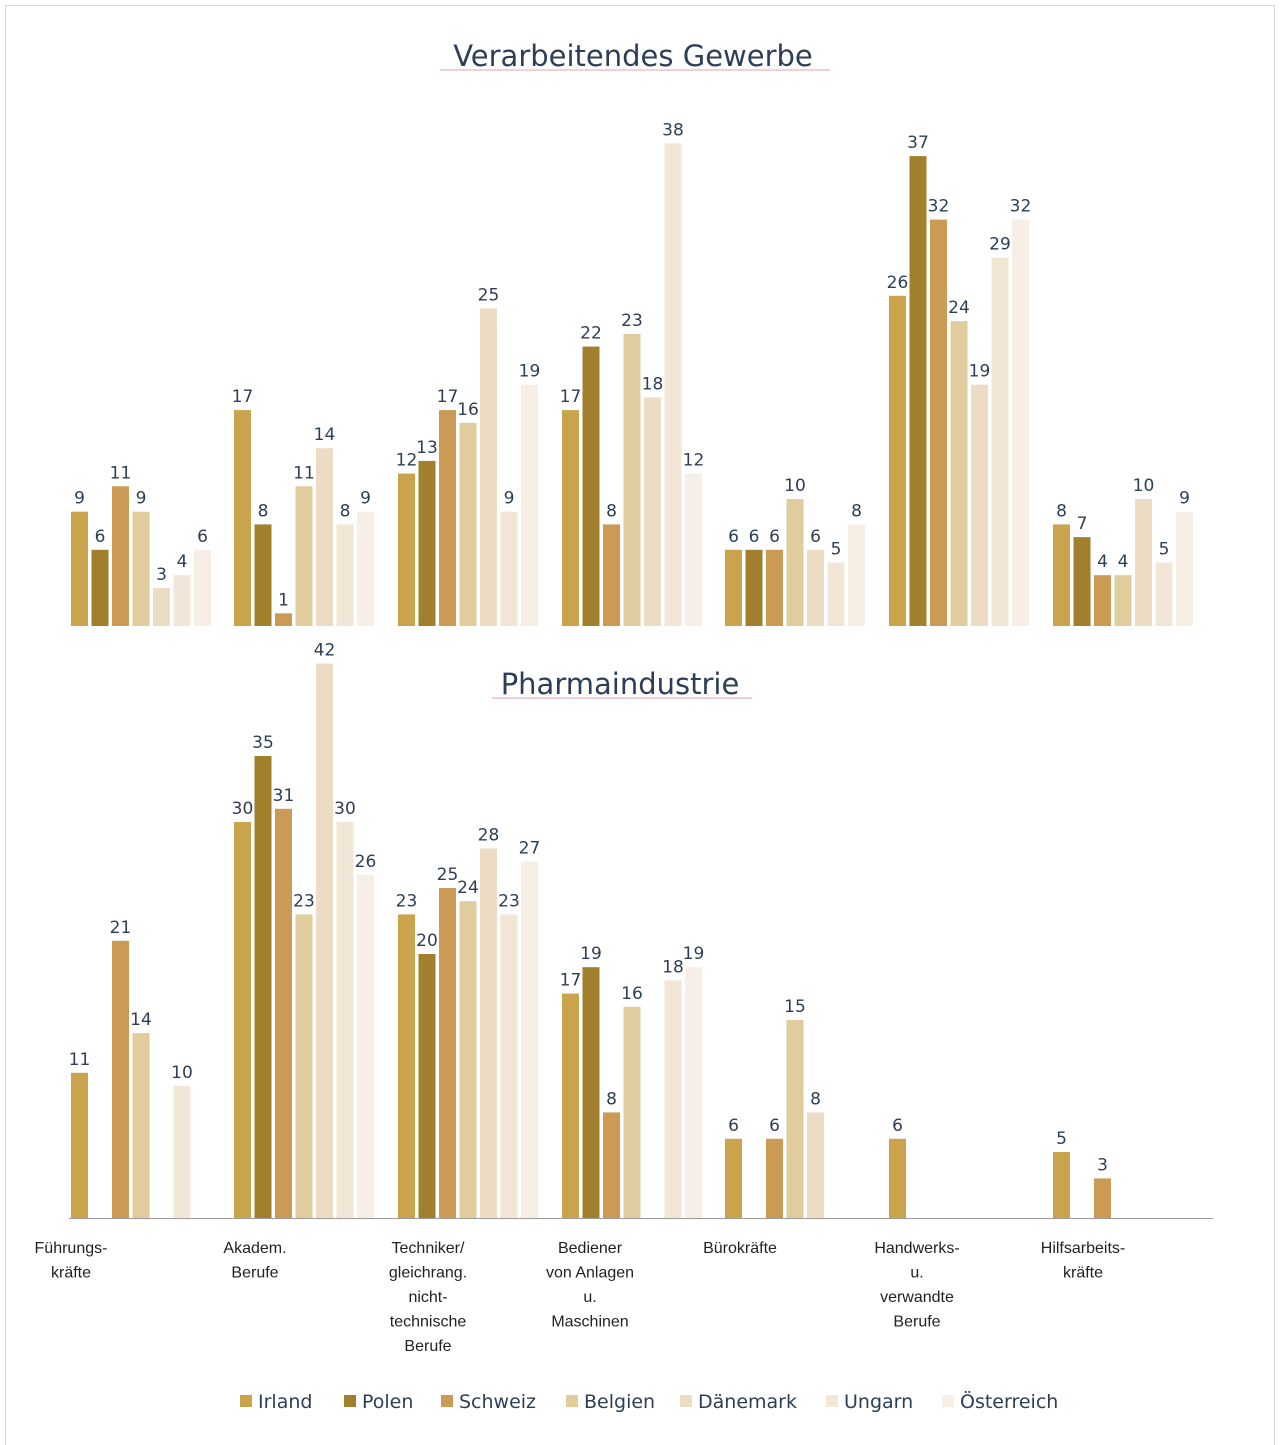  Describe the element at coordinates (1082, 524) in the screenshot. I see `data-label: 7` at that location.